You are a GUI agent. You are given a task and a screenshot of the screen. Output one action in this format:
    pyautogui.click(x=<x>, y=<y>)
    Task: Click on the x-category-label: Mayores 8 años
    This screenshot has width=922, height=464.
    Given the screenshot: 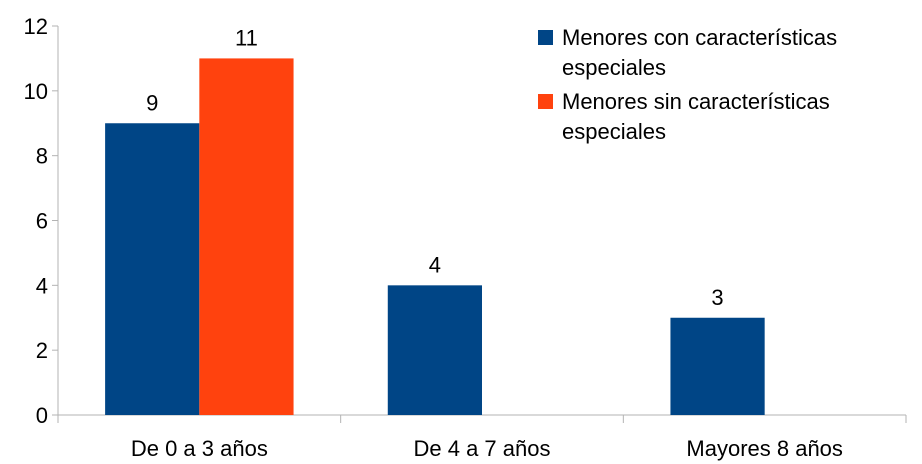 What is the action you would take?
    pyautogui.click(x=764, y=448)
    